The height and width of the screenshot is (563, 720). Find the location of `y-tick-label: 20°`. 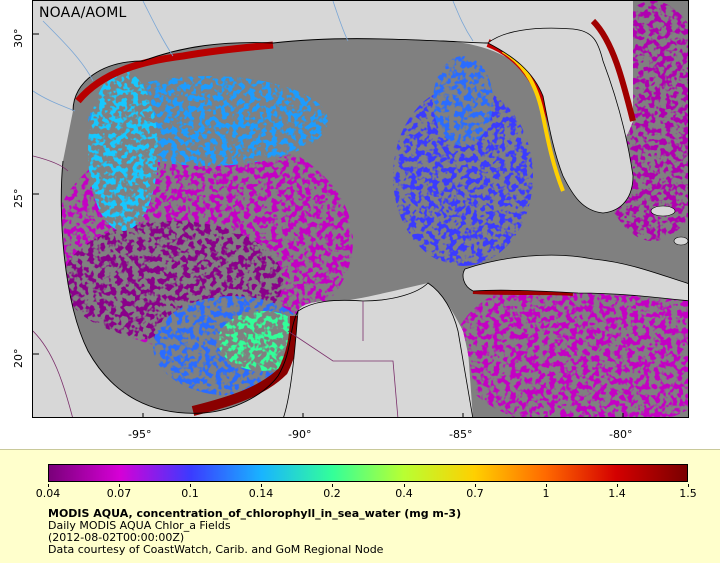

y-tick-label: 20° is located at coordinates (18, 358).